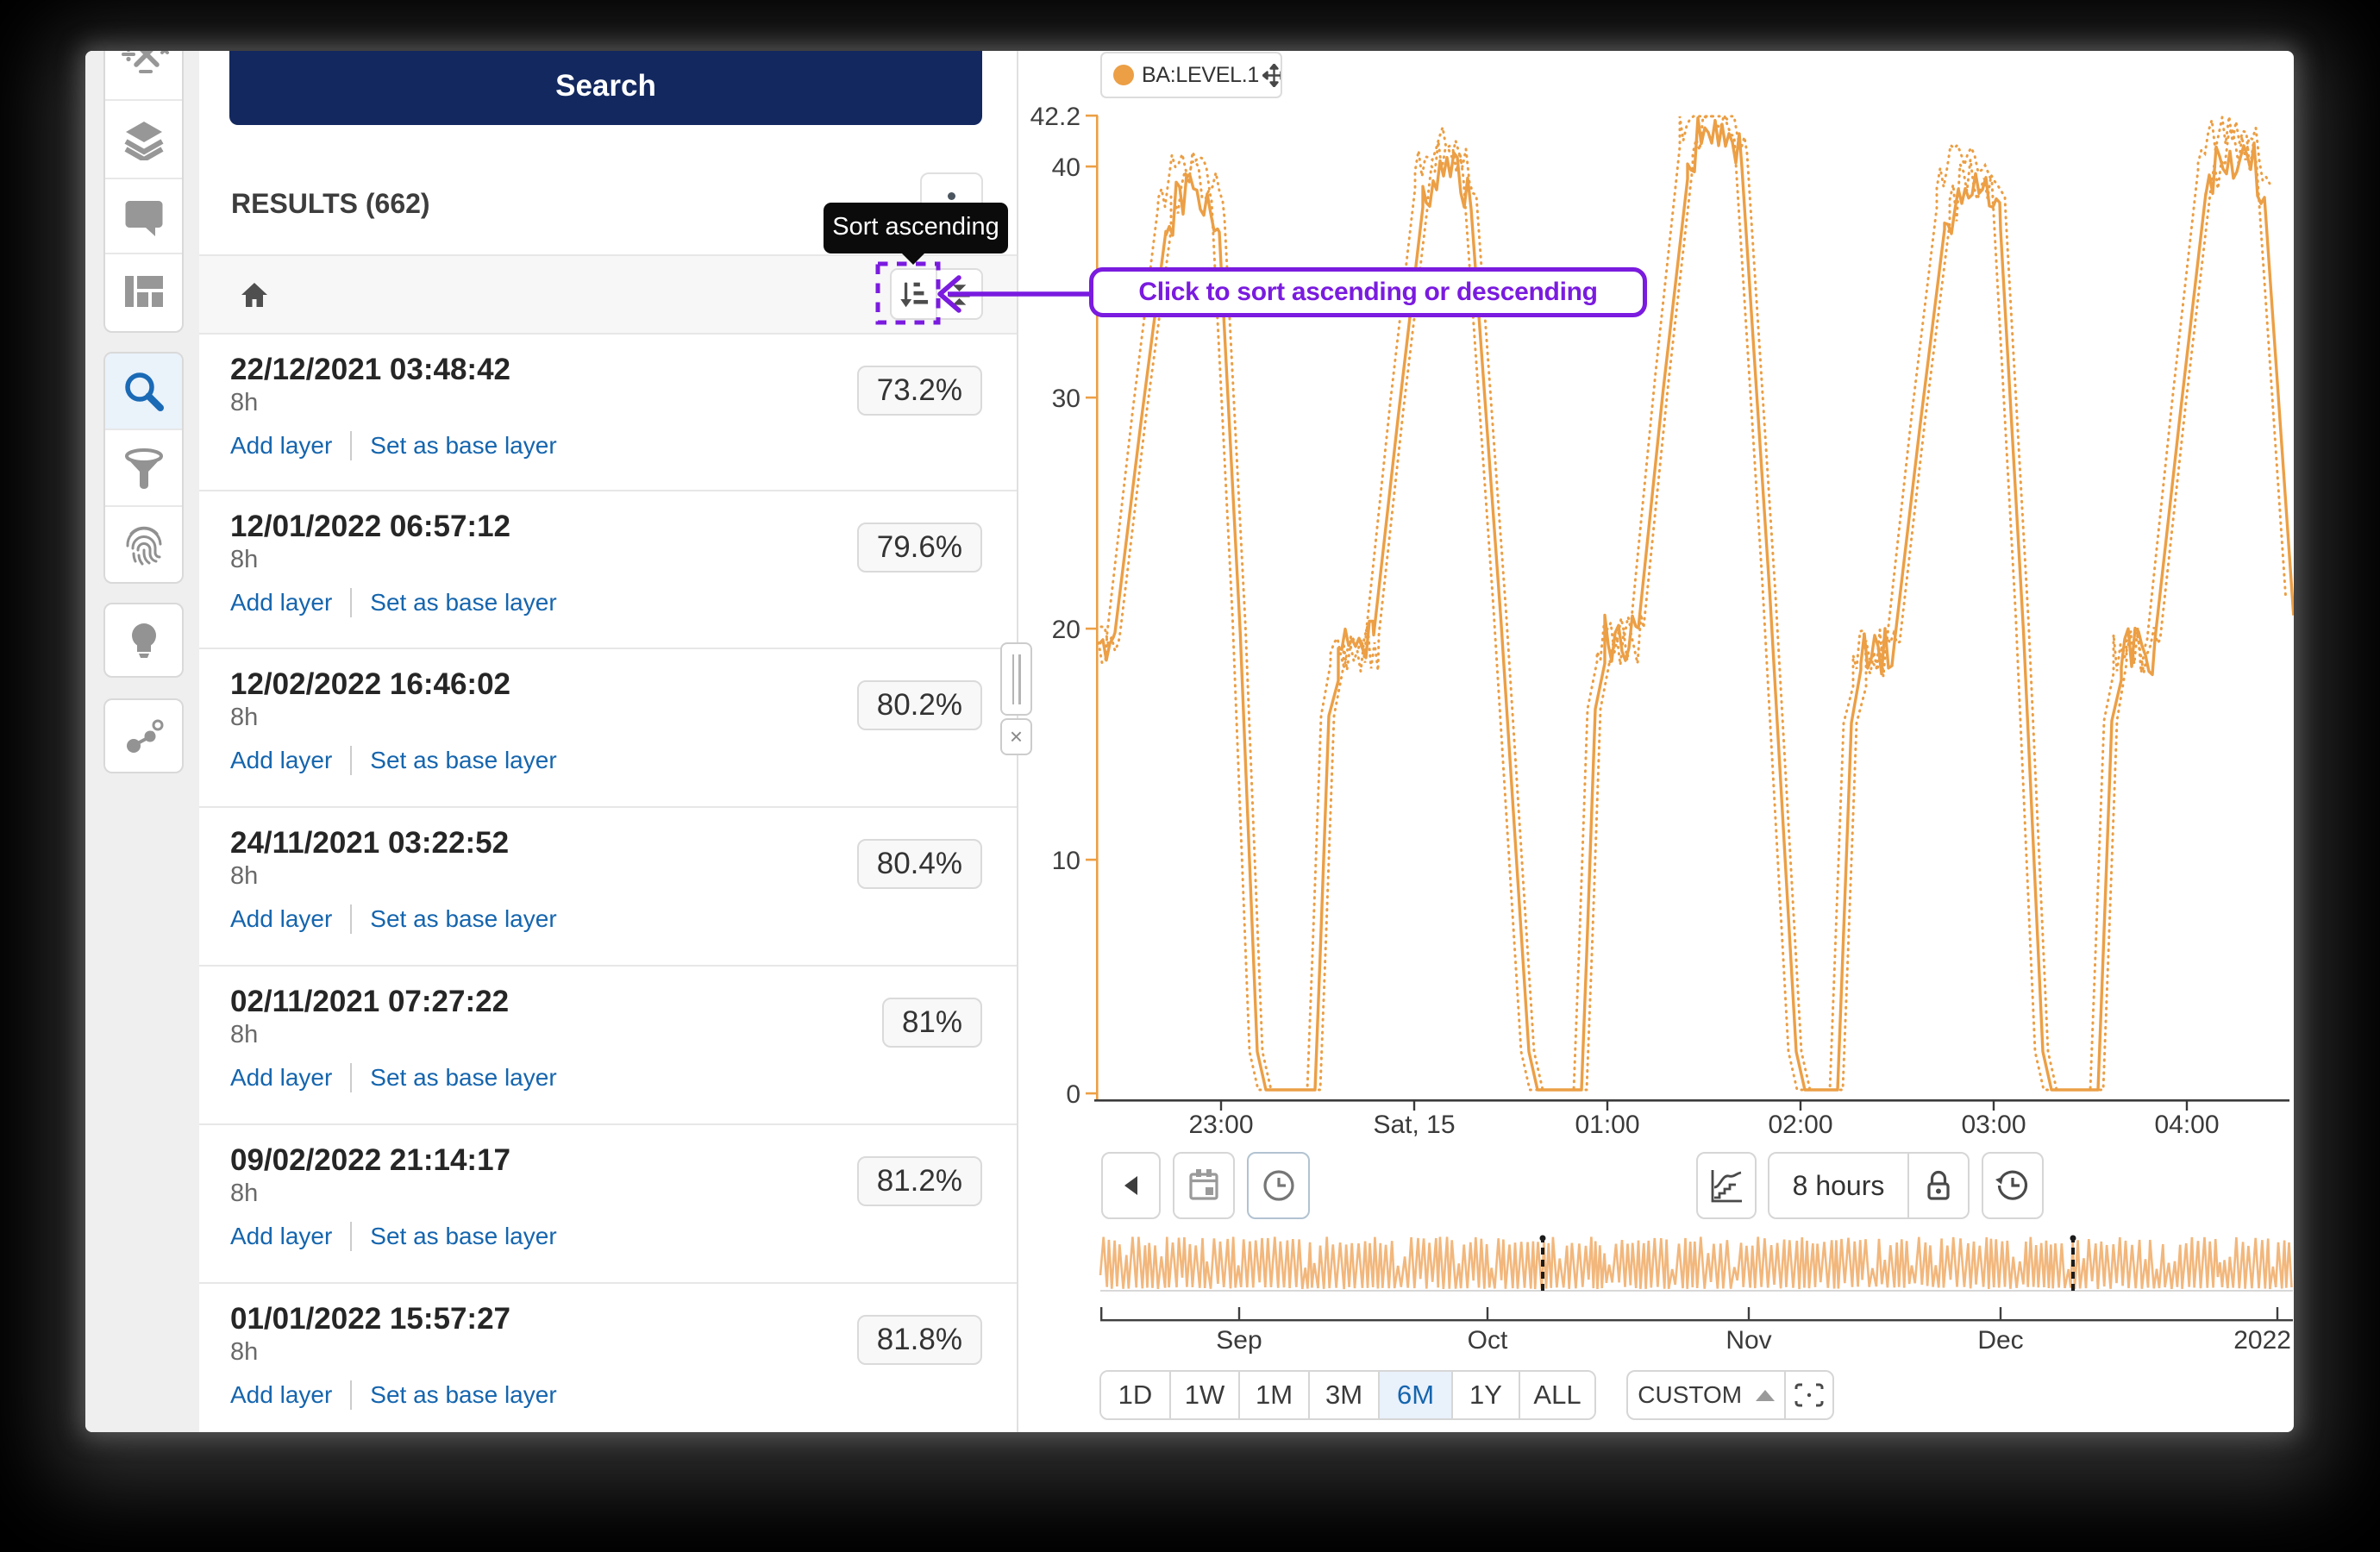 The height and width of the screenshot is (1552, 2380). What do you see at coordinates (1066, 630) in the screenshot?
I see `svg-text: 20` at bounding box center [1066, 630].